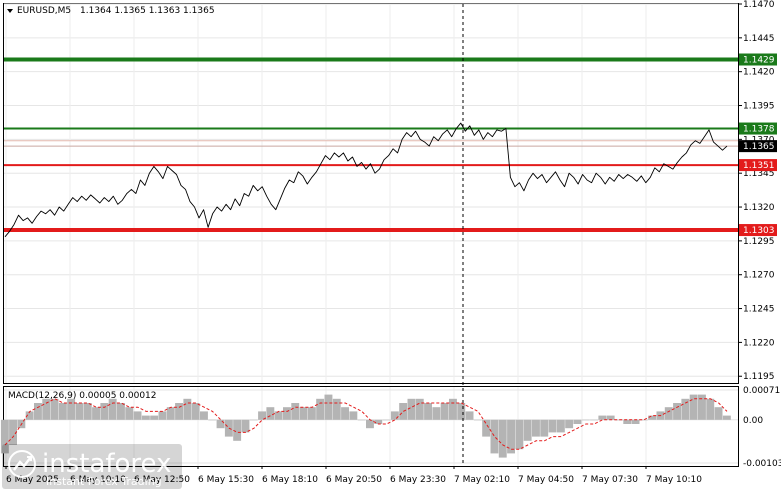 This screenshot has width=781, height=489. Describe the element at coordinates (759, 377) in the screenshot. I see `price-tick-label-11: 1.1195` at that location.